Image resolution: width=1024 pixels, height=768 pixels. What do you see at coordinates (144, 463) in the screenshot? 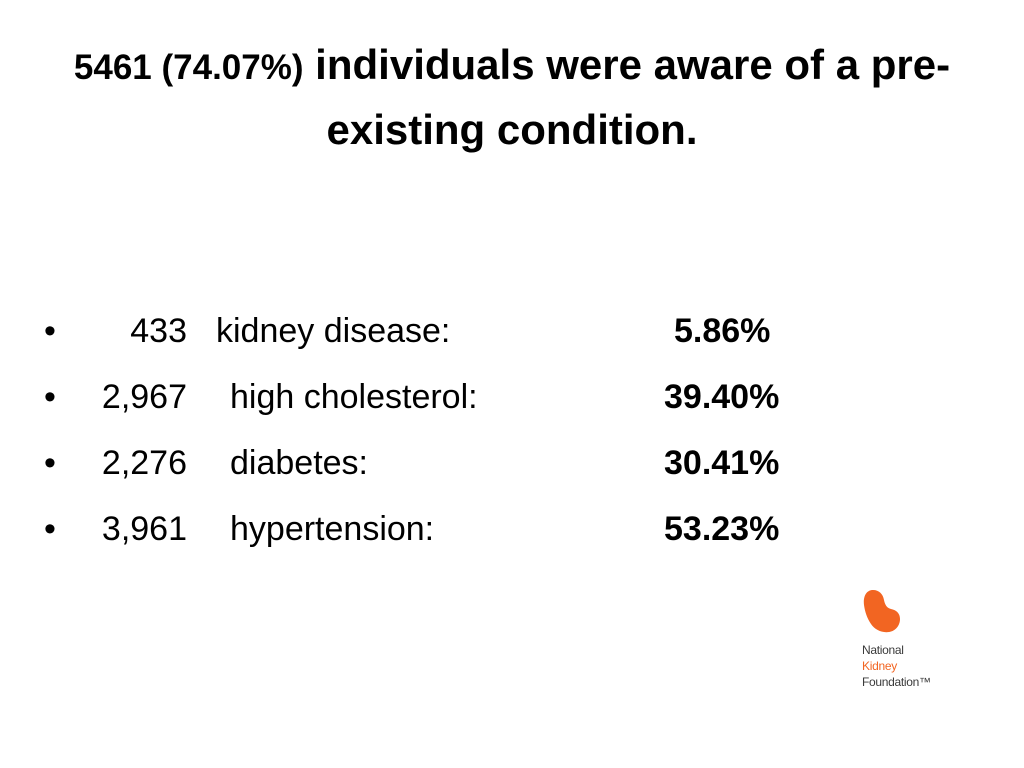
I see `item-count: 2,276` at bounding box center [144, 463].